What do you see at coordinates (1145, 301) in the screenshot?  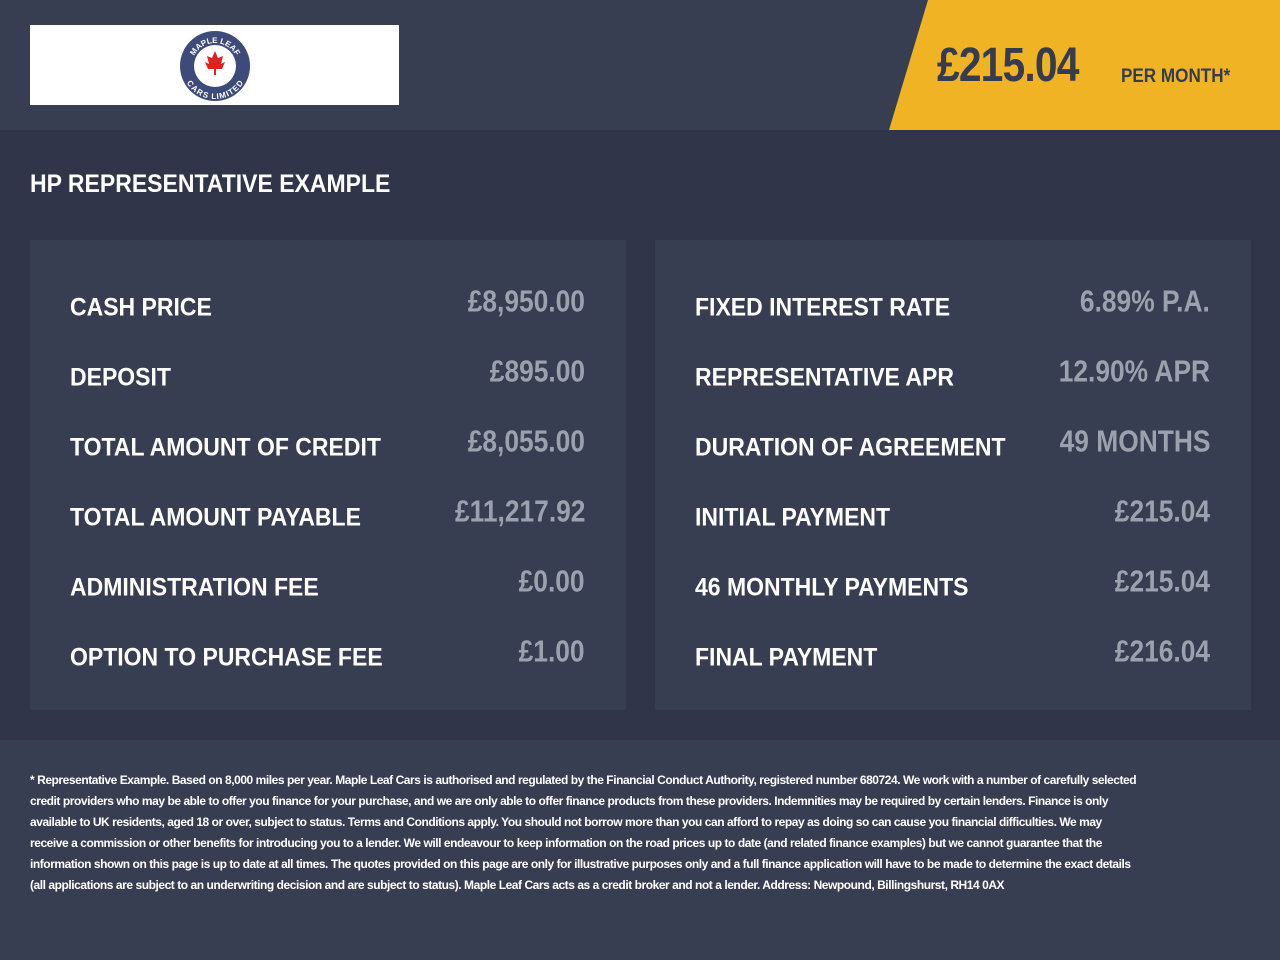 I see `row-value: 6.89% P.A.` at bounding box center [1145, 301].